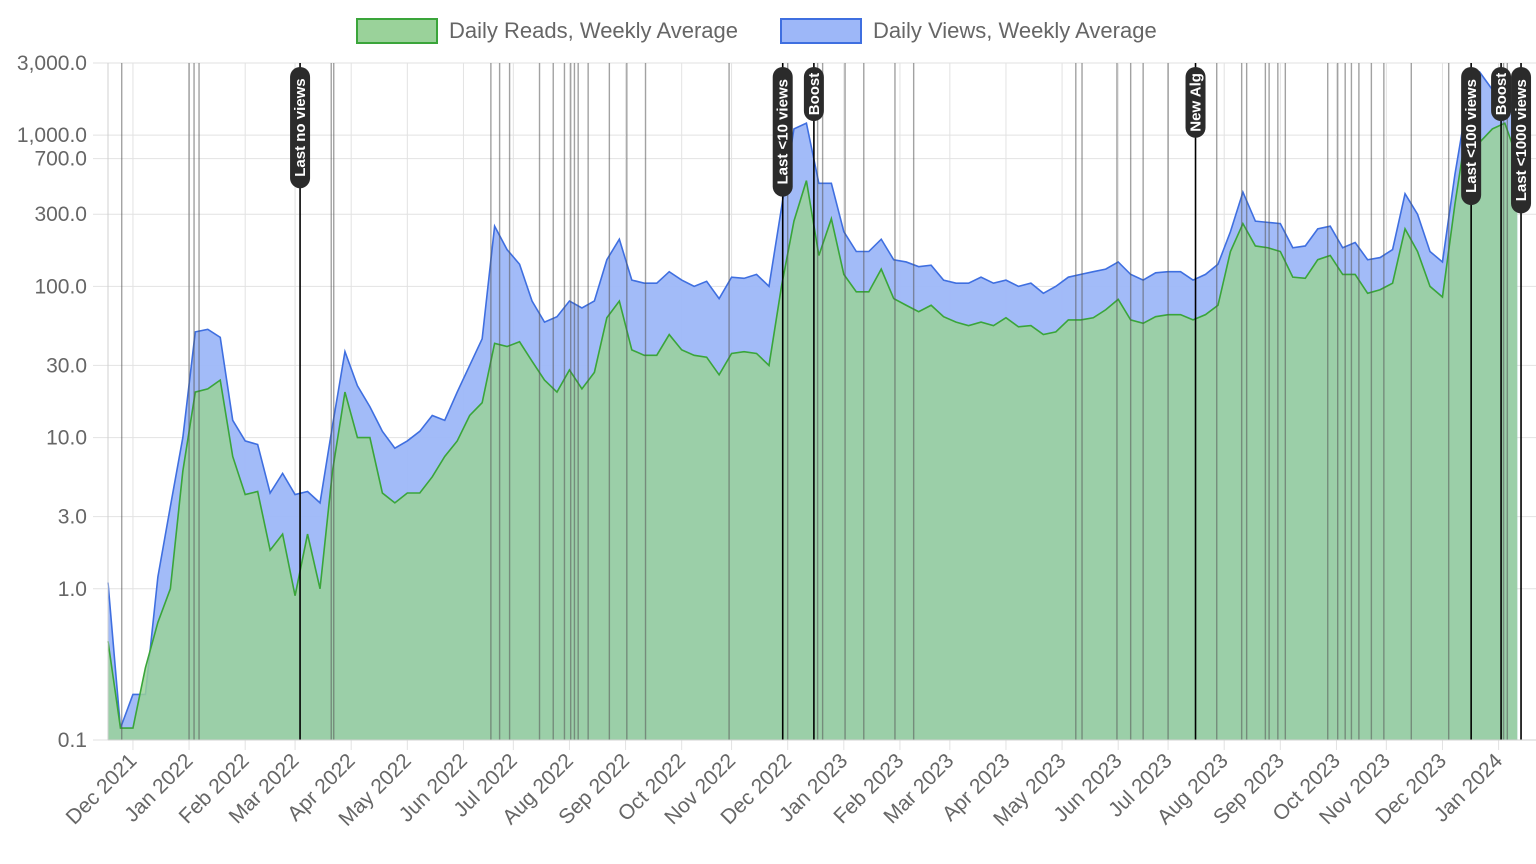 The width and height of the screenshot is (1536, 864). I want to click on legend-label-views: Daily Views, Weekly Average, so click(1015, 30).